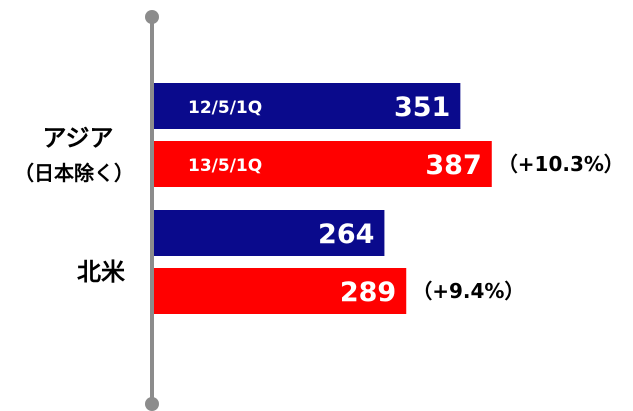  I want to click on series-label: 13/5/1Q, so click(225, 166).